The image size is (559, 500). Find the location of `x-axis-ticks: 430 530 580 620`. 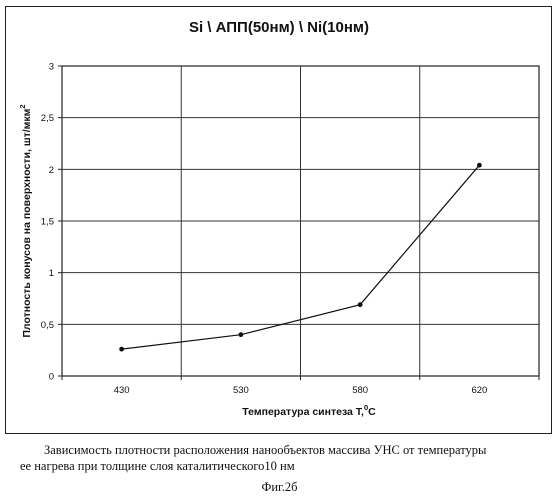

x-axis-ticks: 430 530 580 620 is located at coordinates (300, 386).